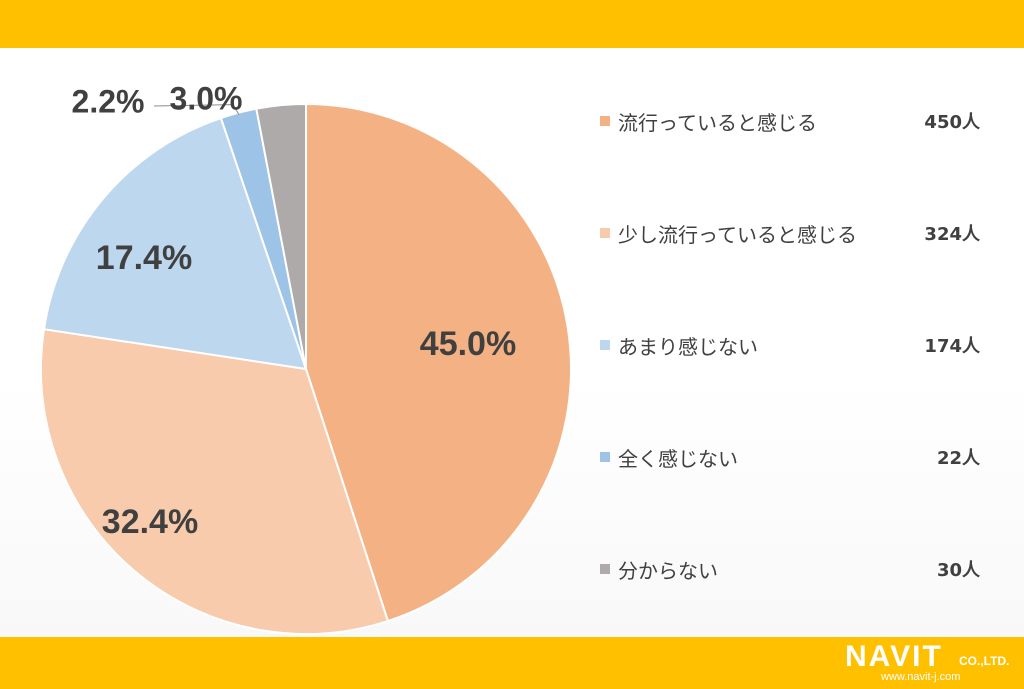  What do you see at coordinates (150, 522) in the screenshot?
I see `percent-label: 32.4%` at bounding box center [150, 522].